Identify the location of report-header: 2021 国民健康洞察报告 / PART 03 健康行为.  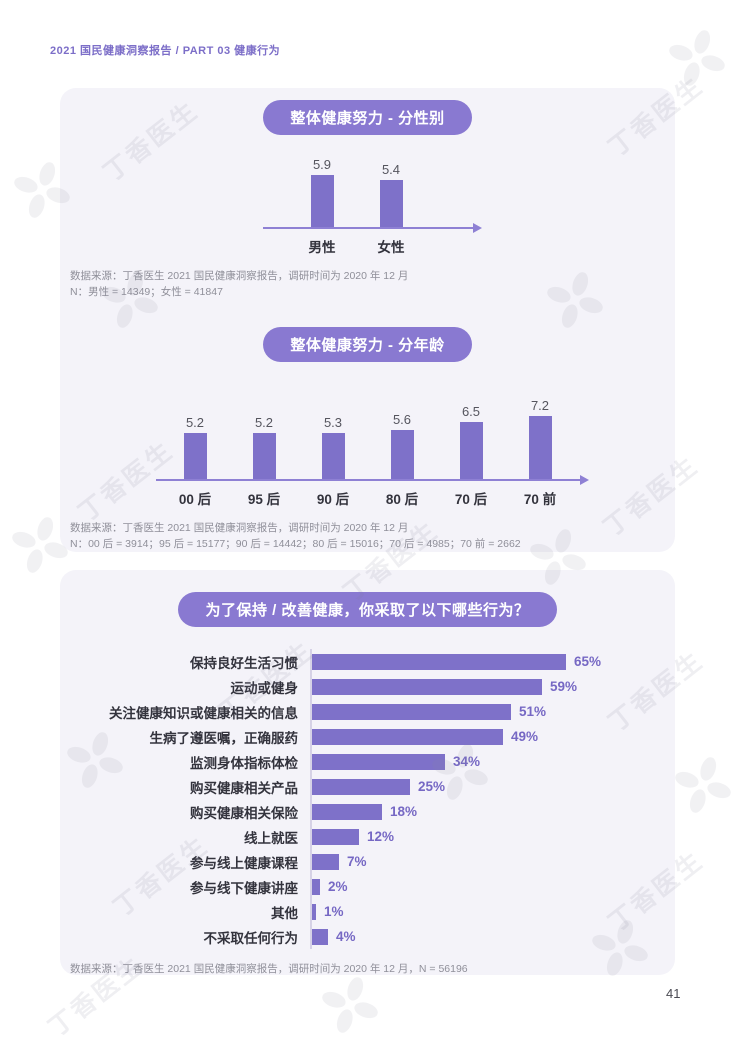
(165, 51).